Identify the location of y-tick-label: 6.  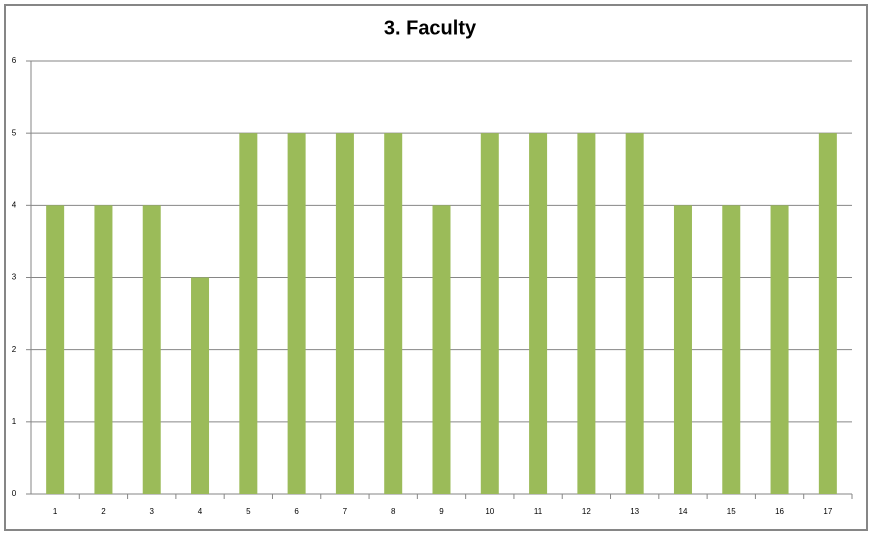
(14, 60).